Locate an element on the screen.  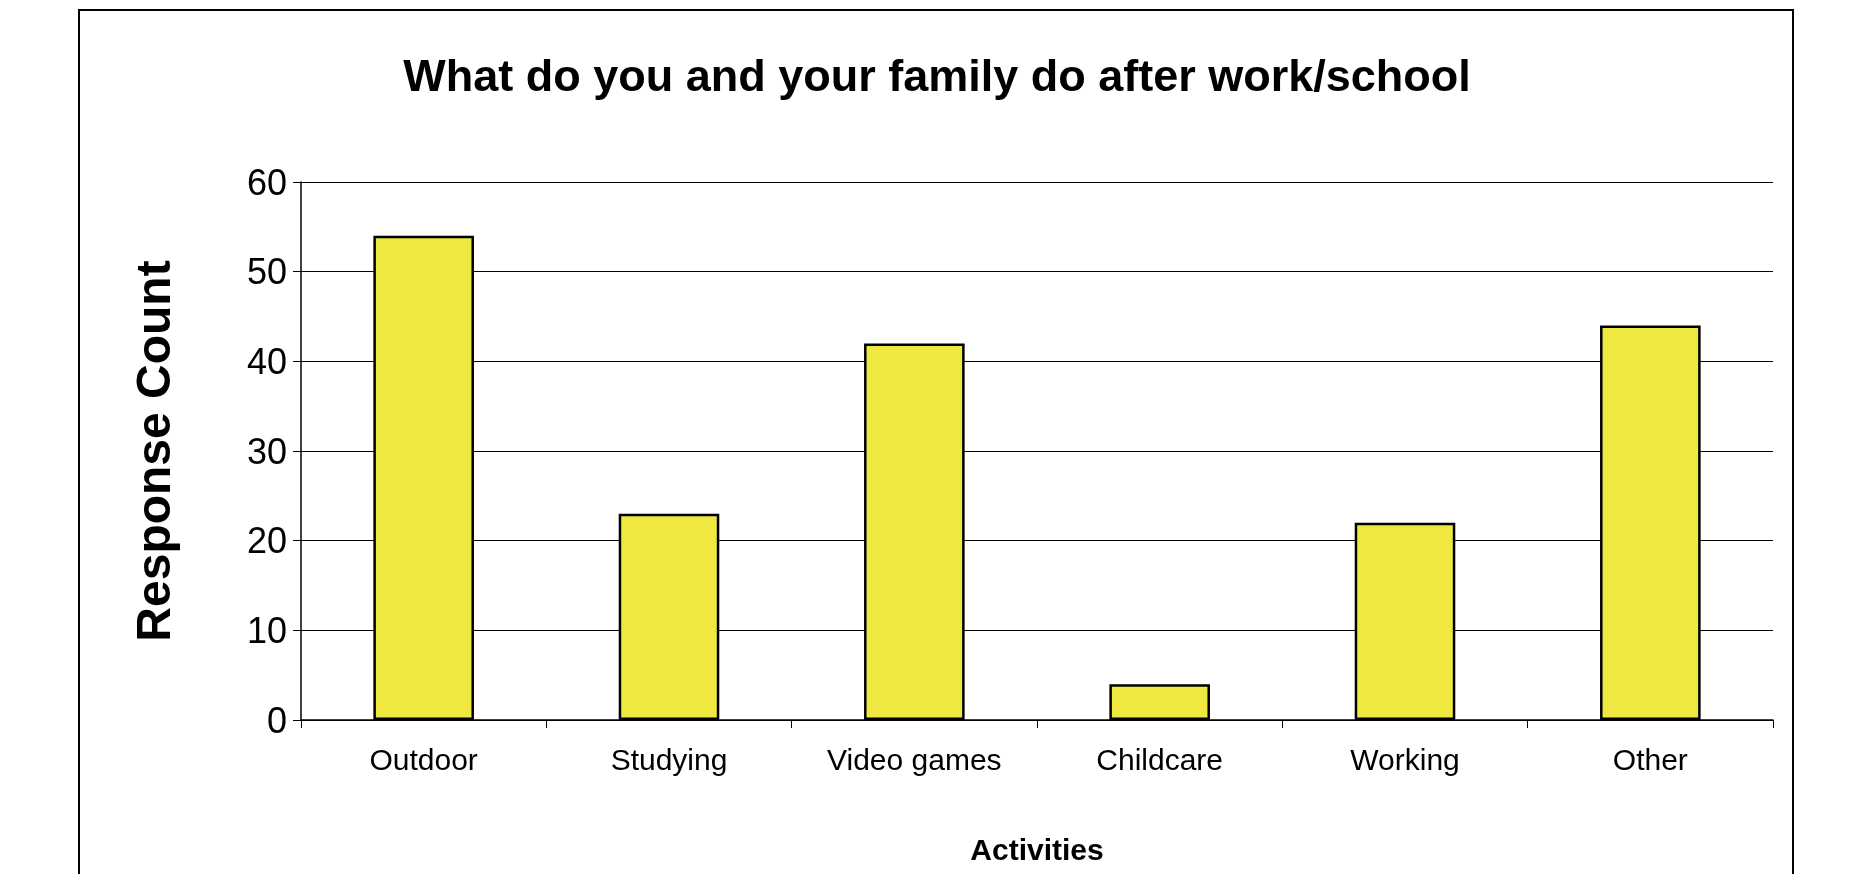
x-axis-title: Activities is located at coordinates (1037, 849).